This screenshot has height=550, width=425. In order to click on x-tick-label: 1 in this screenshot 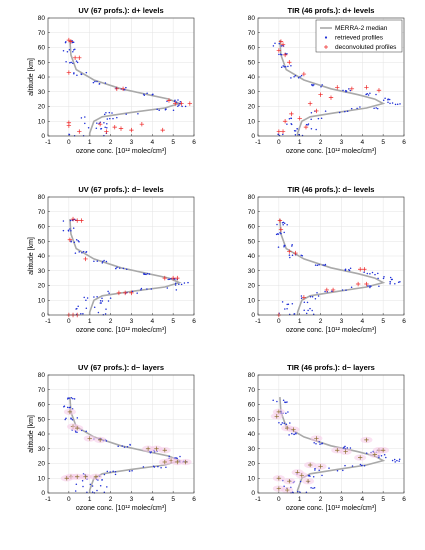, I will do `click(300, 321)`.